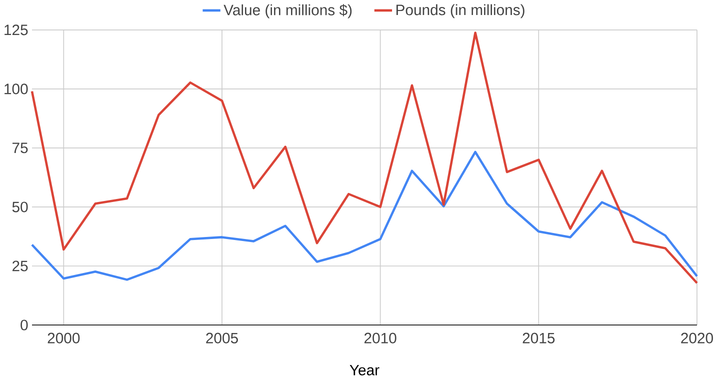  Describe the element at coordinates (64, 338) in the screenshot. I see `x-tick-label: 2000` at that location.